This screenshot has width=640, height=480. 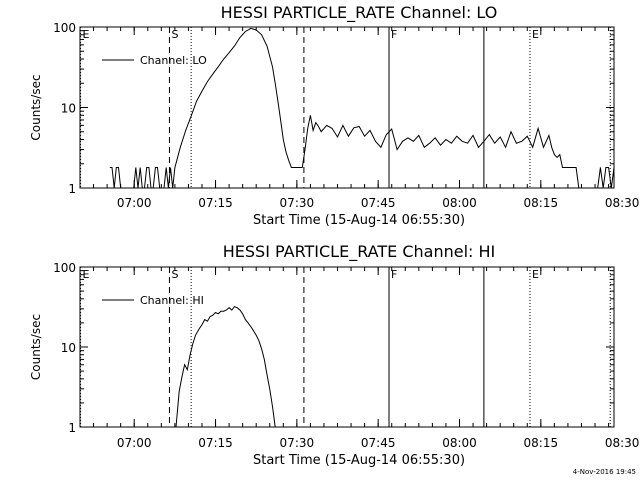 I want to click on legend-label: Channel: LO, so click(x=173, y=60).